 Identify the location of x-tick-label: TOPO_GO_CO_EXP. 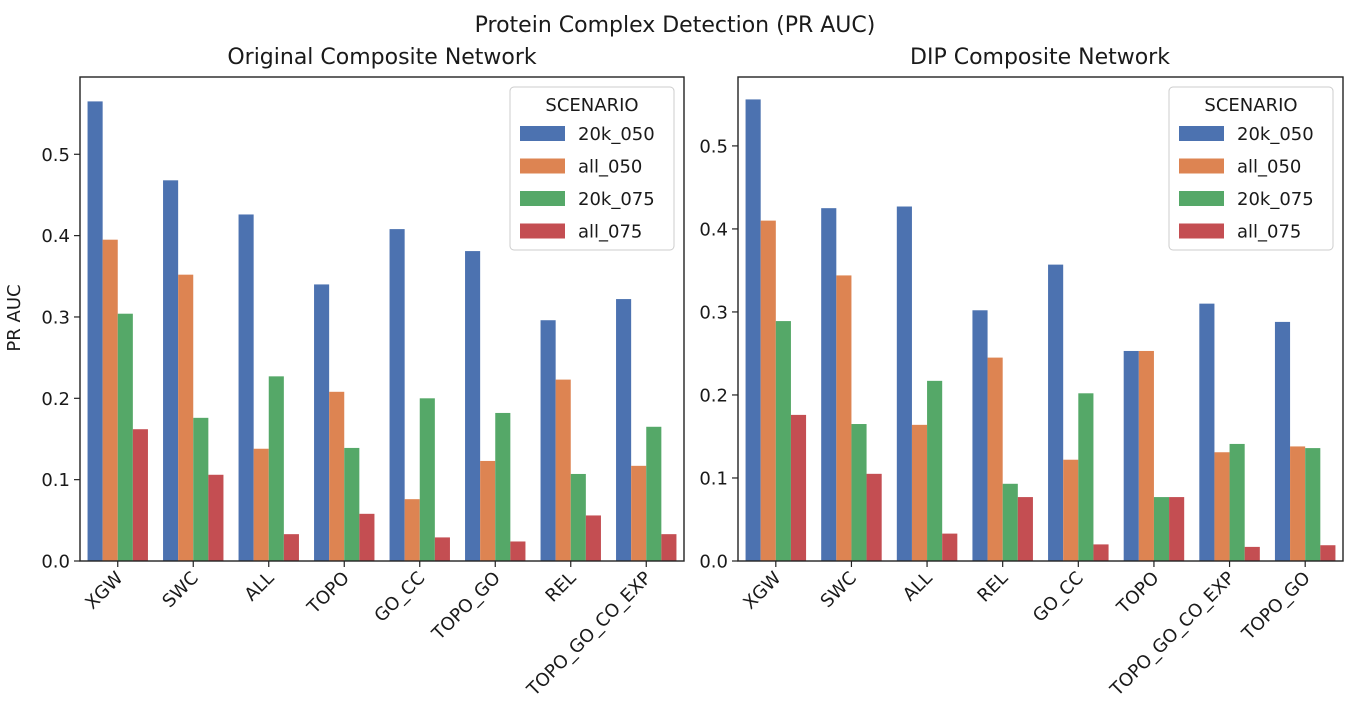
(1172, 634).